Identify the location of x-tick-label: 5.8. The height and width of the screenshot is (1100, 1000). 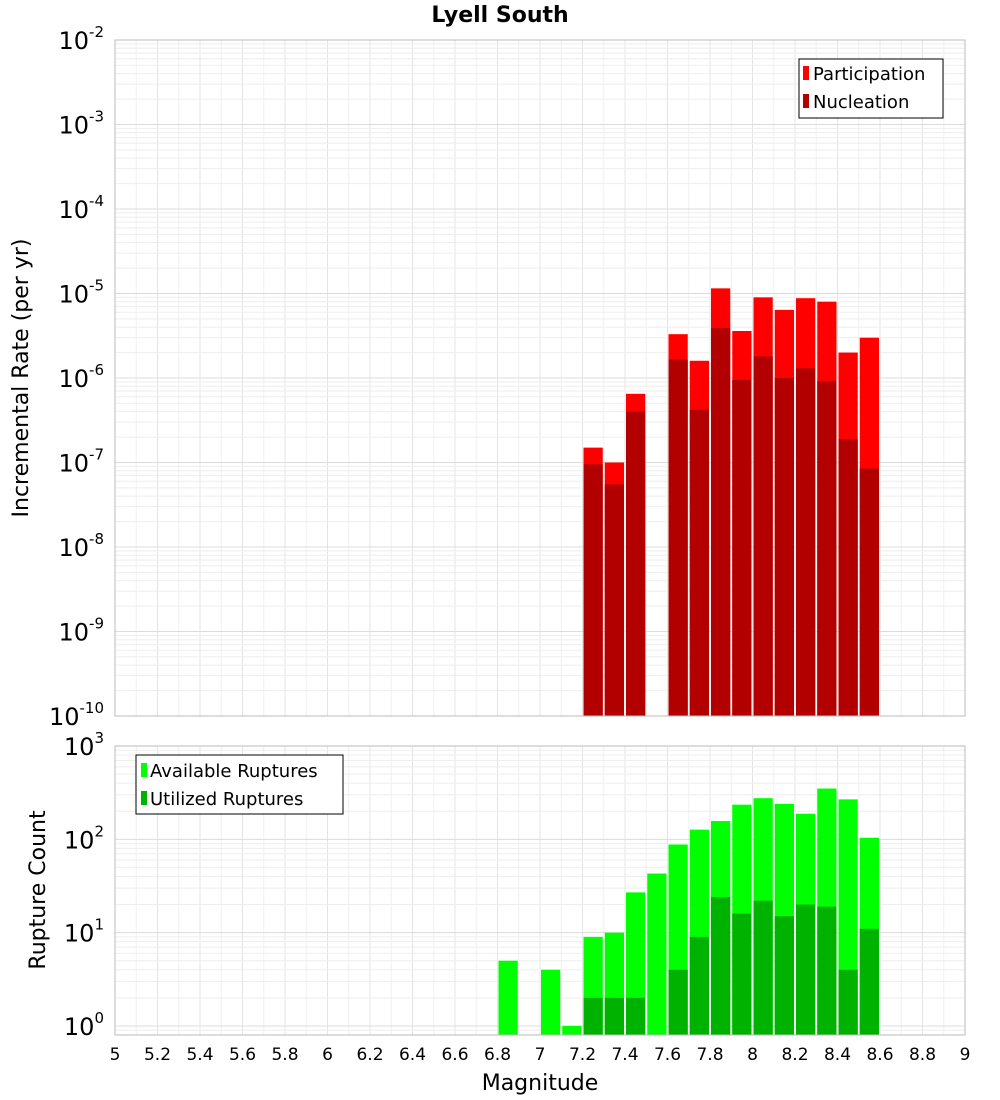
(284, 1055).